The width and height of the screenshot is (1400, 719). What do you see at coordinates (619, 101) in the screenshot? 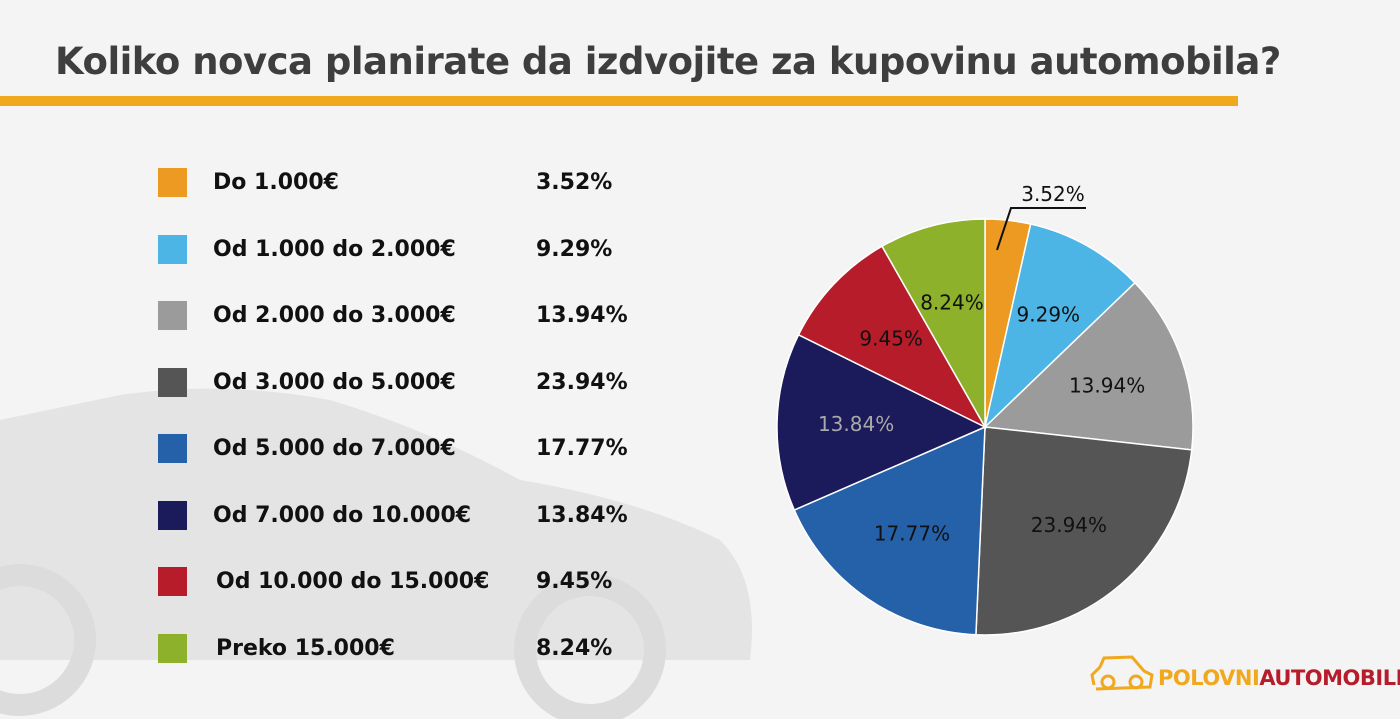
I see `title-underline` at bounding box center [619, 101].